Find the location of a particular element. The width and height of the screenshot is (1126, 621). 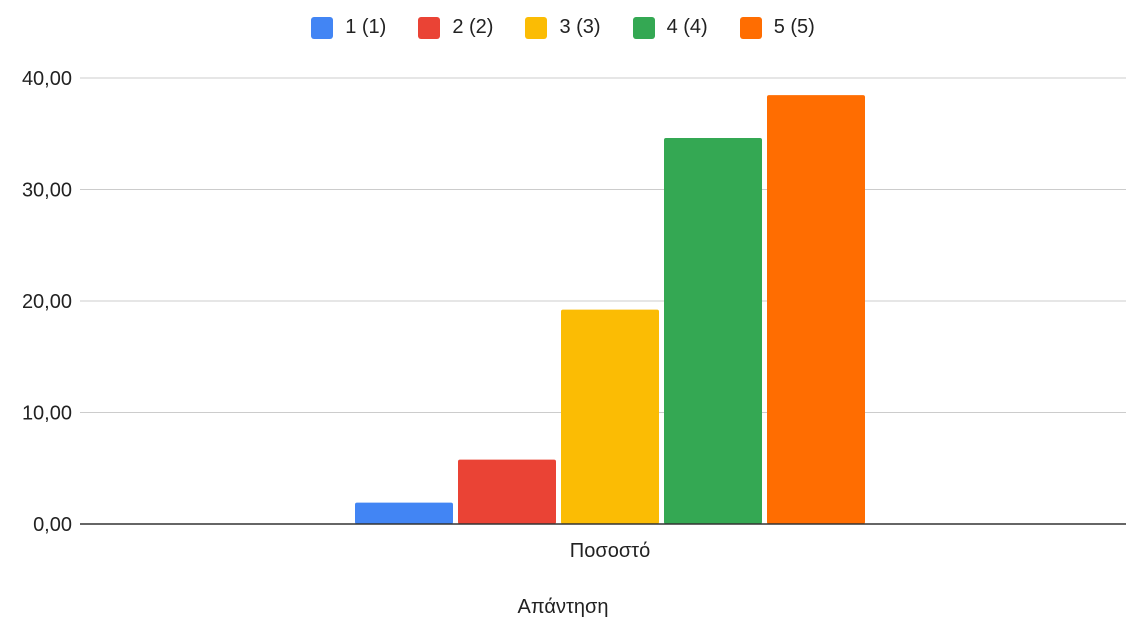

x-axis-title: Απάντηση is located at coordinates (563, 607).